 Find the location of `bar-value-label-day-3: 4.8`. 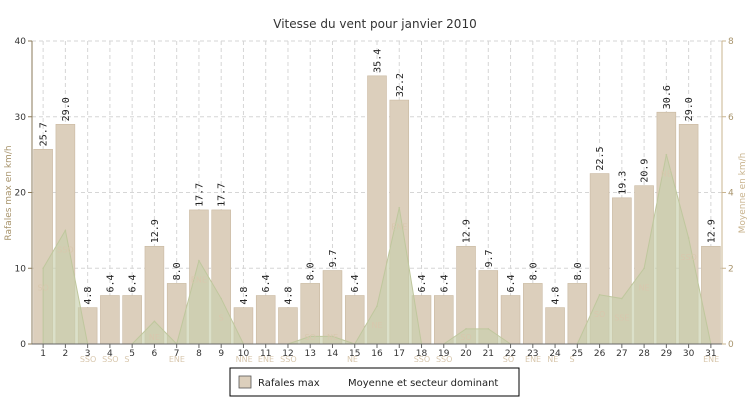

bar-value-label-day-3: 4.8 is located at coordinates (88, 296).